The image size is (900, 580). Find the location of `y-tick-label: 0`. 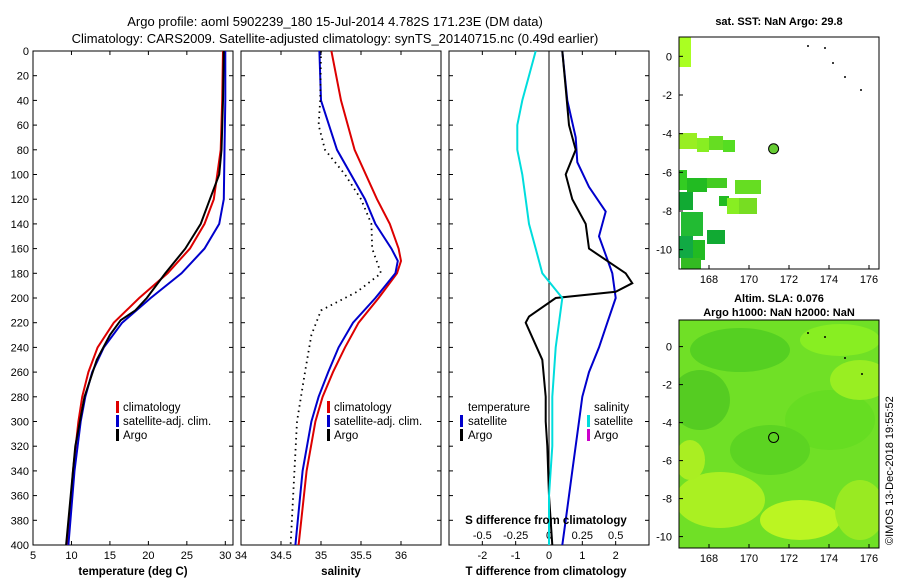

y-tick-label: 0 is located at coordinates (26, 52).